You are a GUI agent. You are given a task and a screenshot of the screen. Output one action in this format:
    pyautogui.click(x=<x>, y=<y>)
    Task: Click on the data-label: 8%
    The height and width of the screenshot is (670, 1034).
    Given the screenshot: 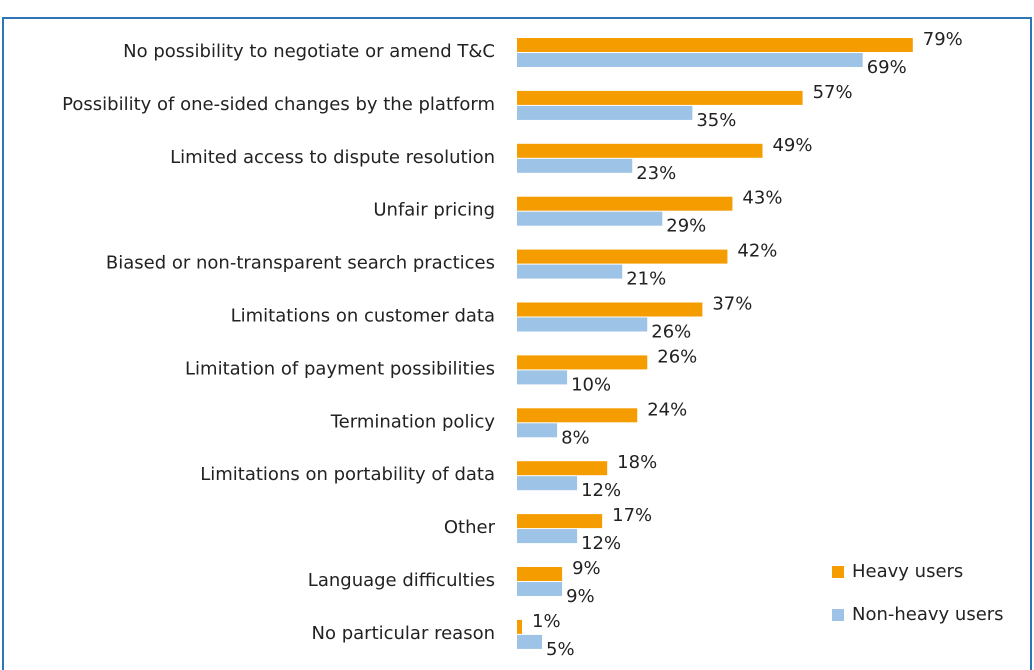 What is the action you would take?
    pyautogui.click(x=575, y=437)
    